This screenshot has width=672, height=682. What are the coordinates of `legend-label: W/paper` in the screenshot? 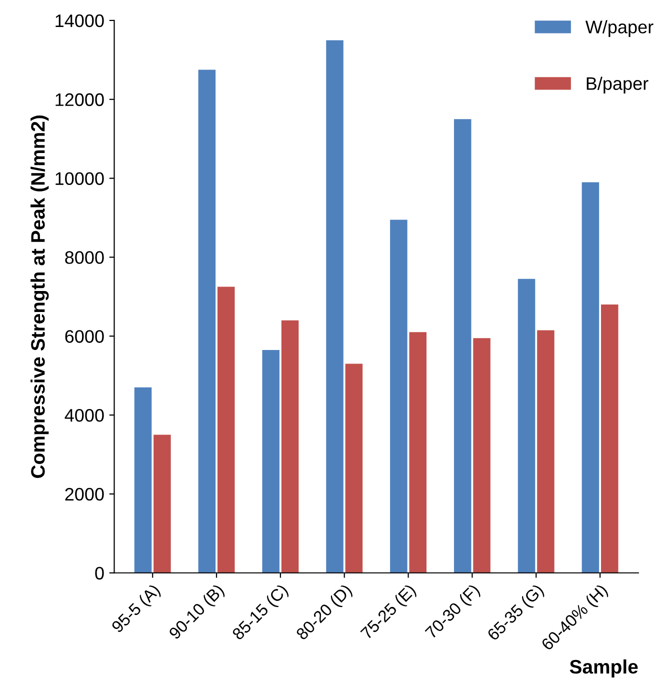 It's located at (619, 28).